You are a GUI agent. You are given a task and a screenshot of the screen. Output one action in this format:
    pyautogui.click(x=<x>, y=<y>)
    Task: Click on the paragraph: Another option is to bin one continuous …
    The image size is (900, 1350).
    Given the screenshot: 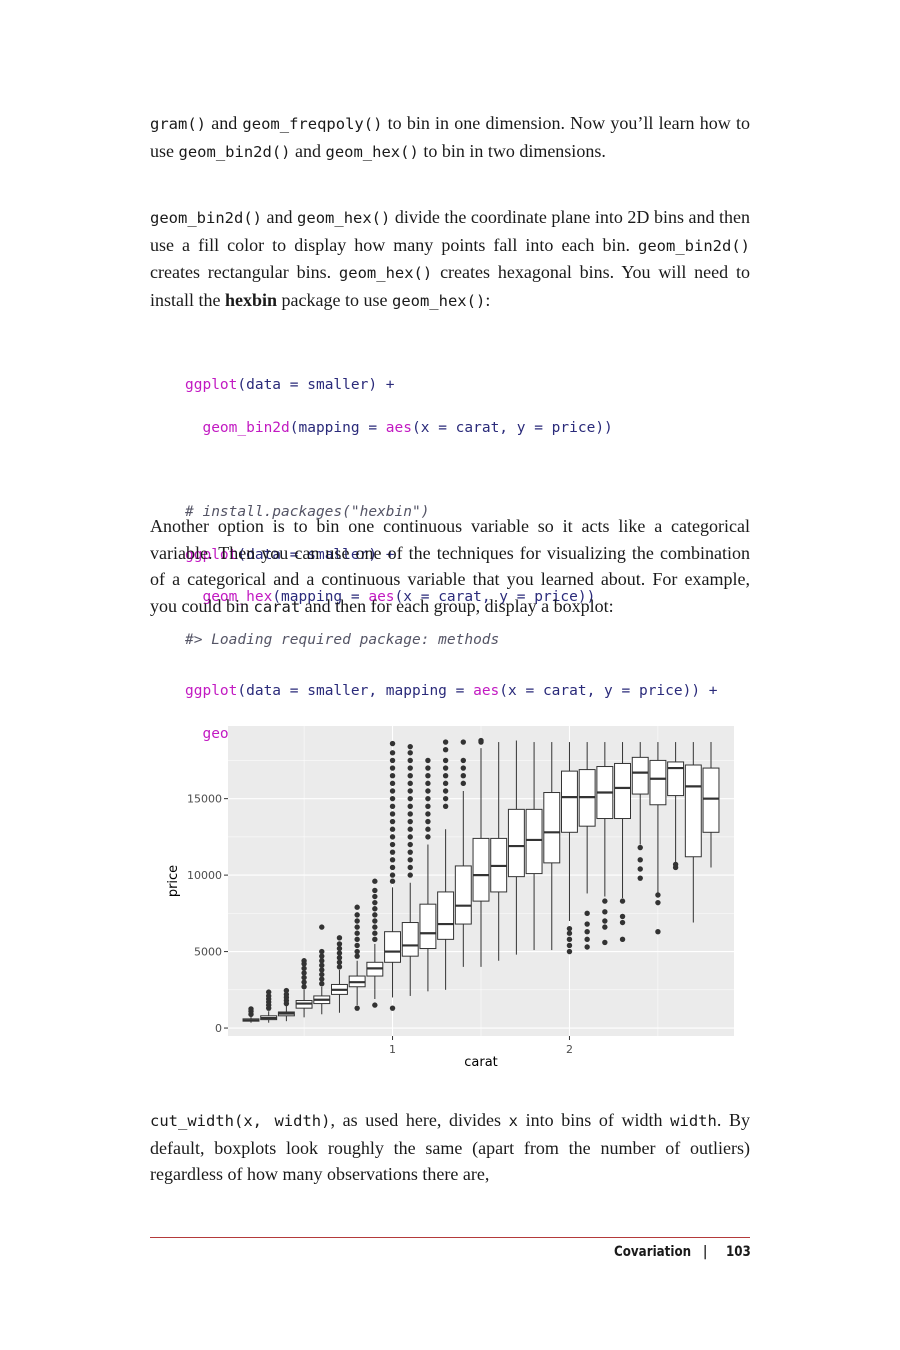 What is the action you would take?
    pyautogui.click(x=450, y=566)
    